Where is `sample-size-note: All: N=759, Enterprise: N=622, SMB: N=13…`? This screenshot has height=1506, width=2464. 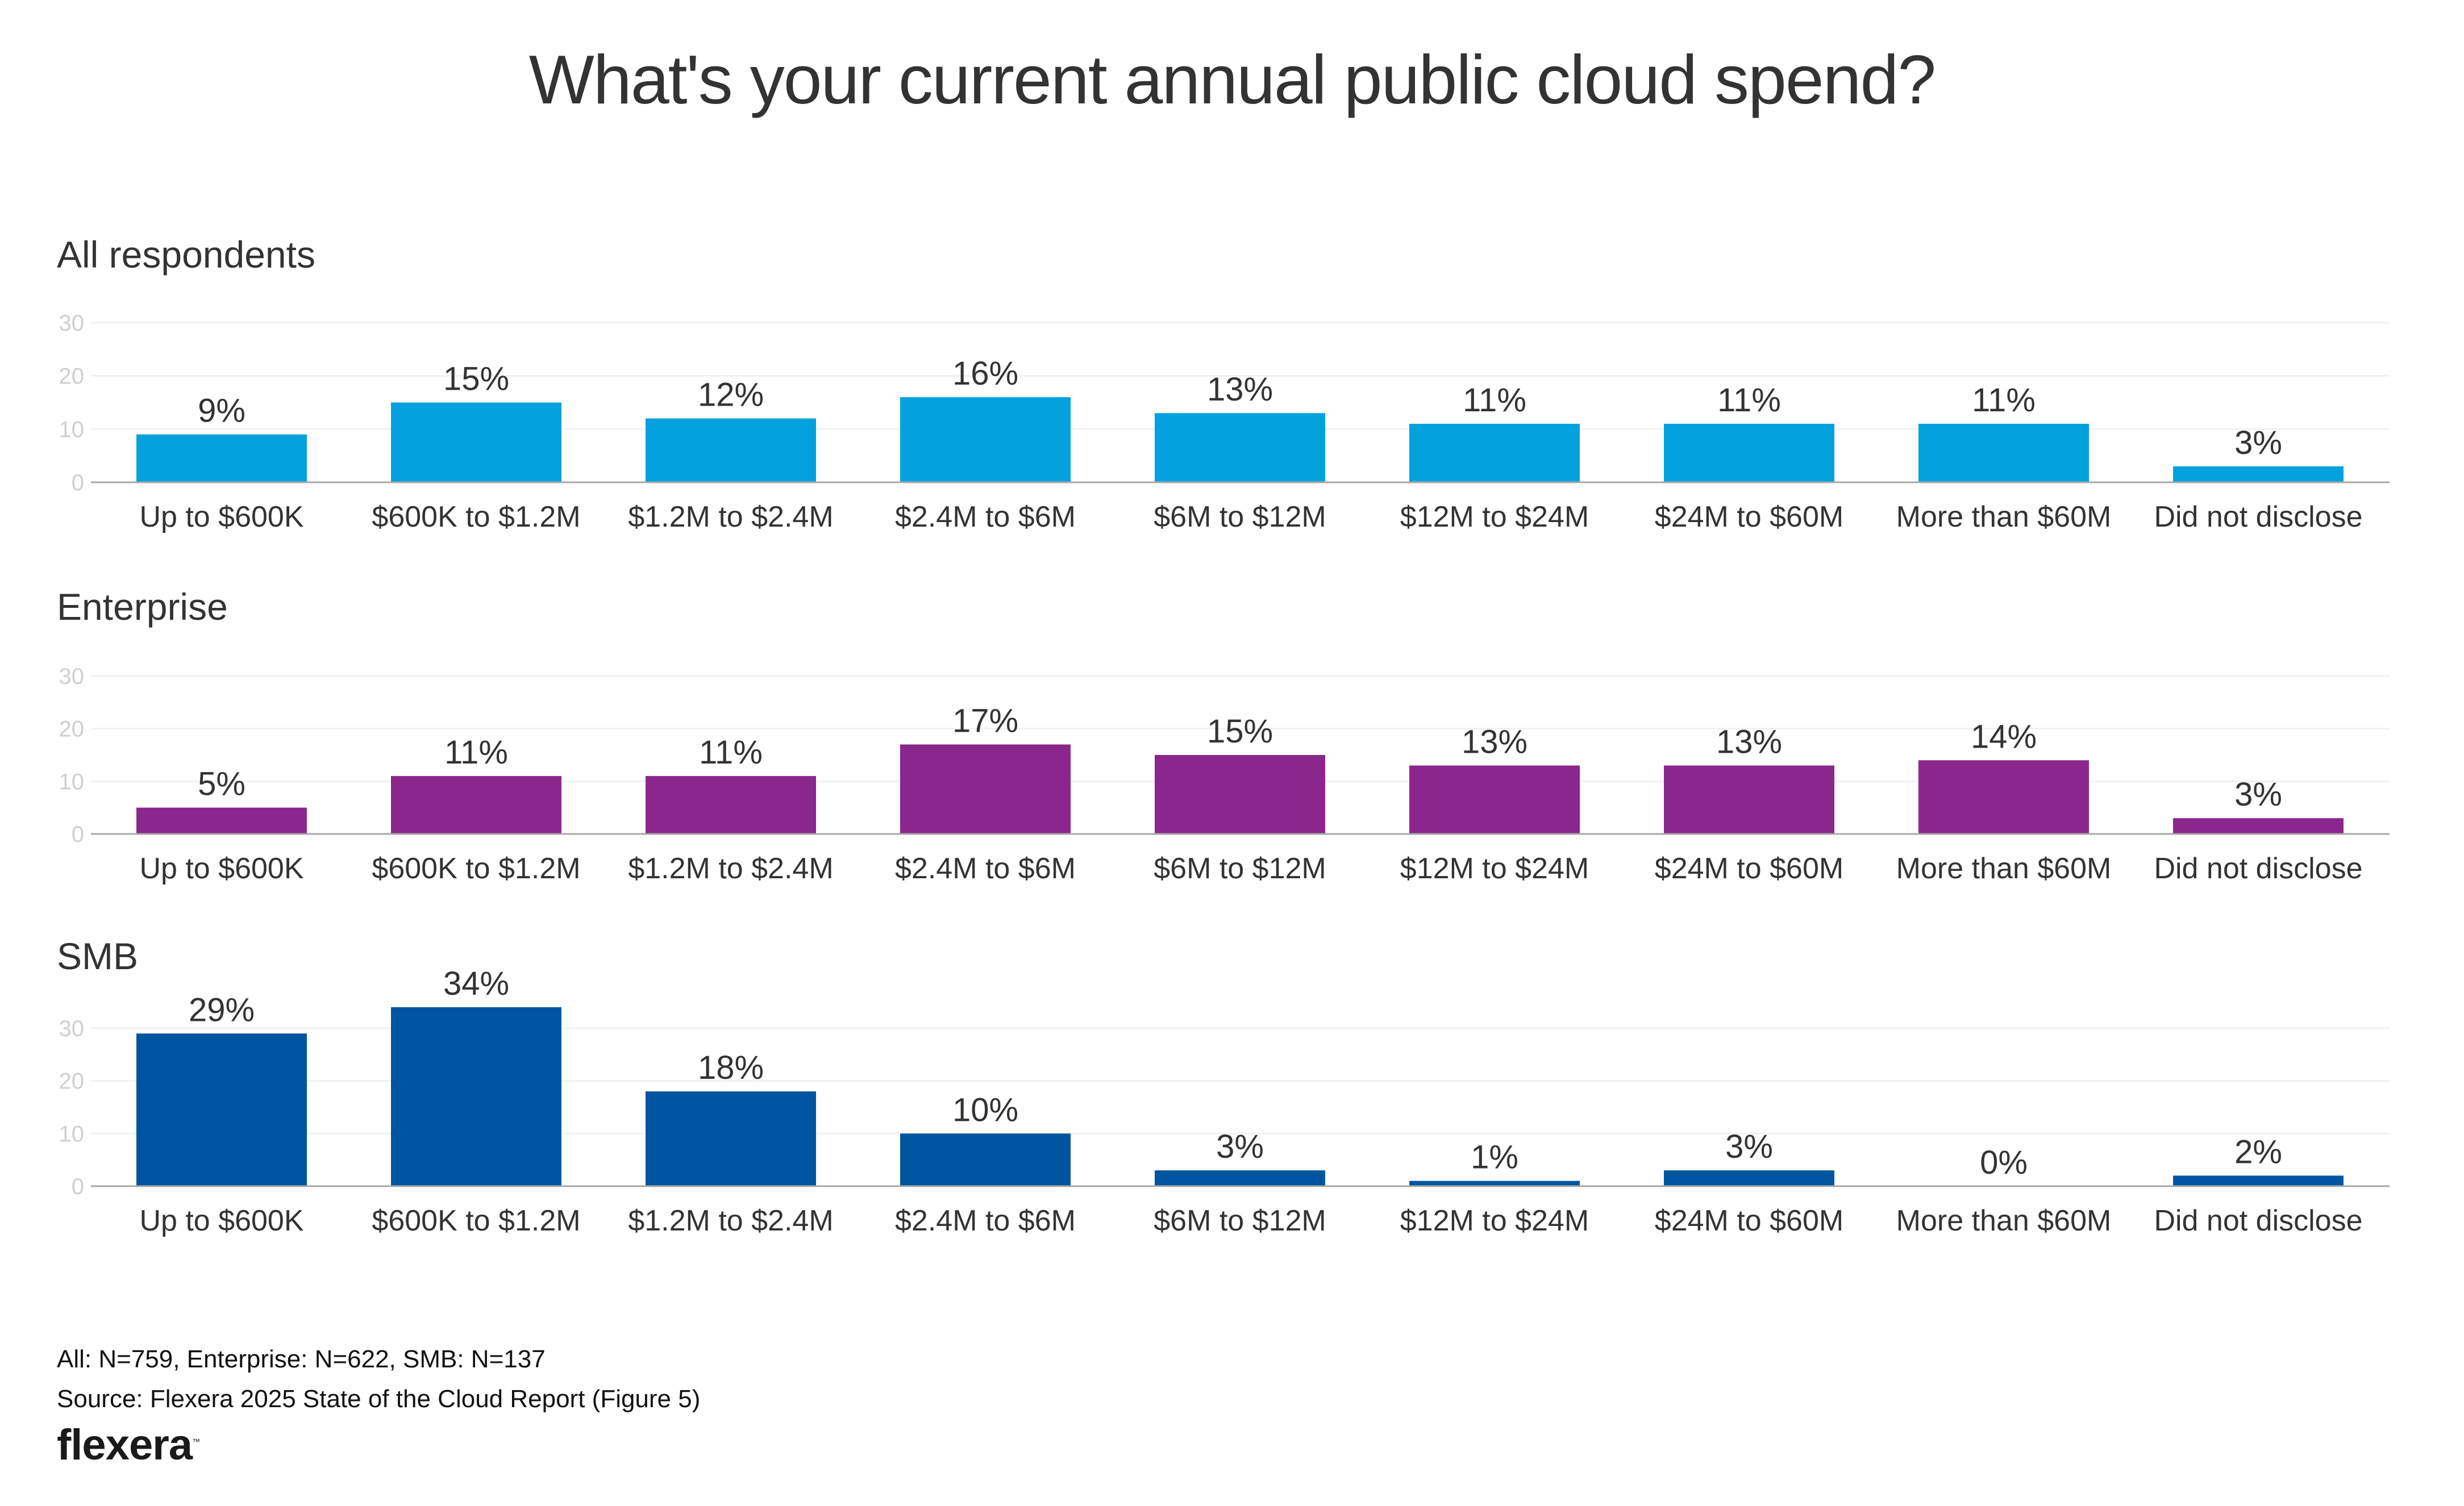
sample-size-note: All: N=759, Enterprise: N=622, SMB: N=13… is located at coordinates (301, 1359).